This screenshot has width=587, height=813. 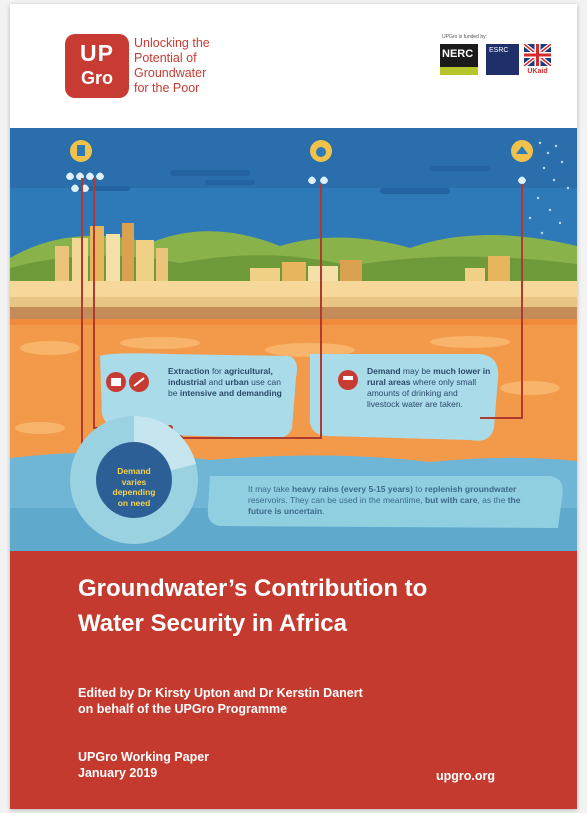 What do you see at coordinates (499, 50) in the screenshot?
I see `esrc-text: ESRC` at bounding box center [499, 50].